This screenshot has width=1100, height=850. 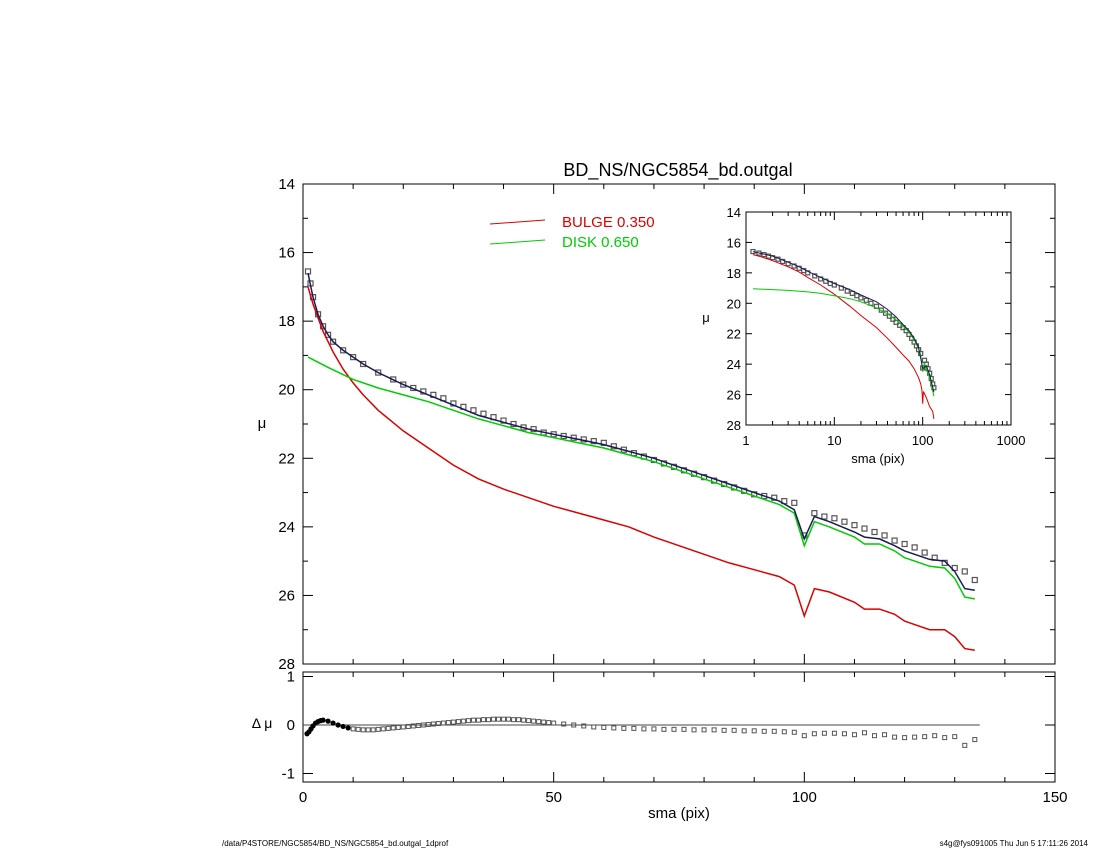 What do you see at coordinates (877, 458) in the screenshot?
I see `inset-x-axis-label: sma (pix)` at bounding box center [877, 458].